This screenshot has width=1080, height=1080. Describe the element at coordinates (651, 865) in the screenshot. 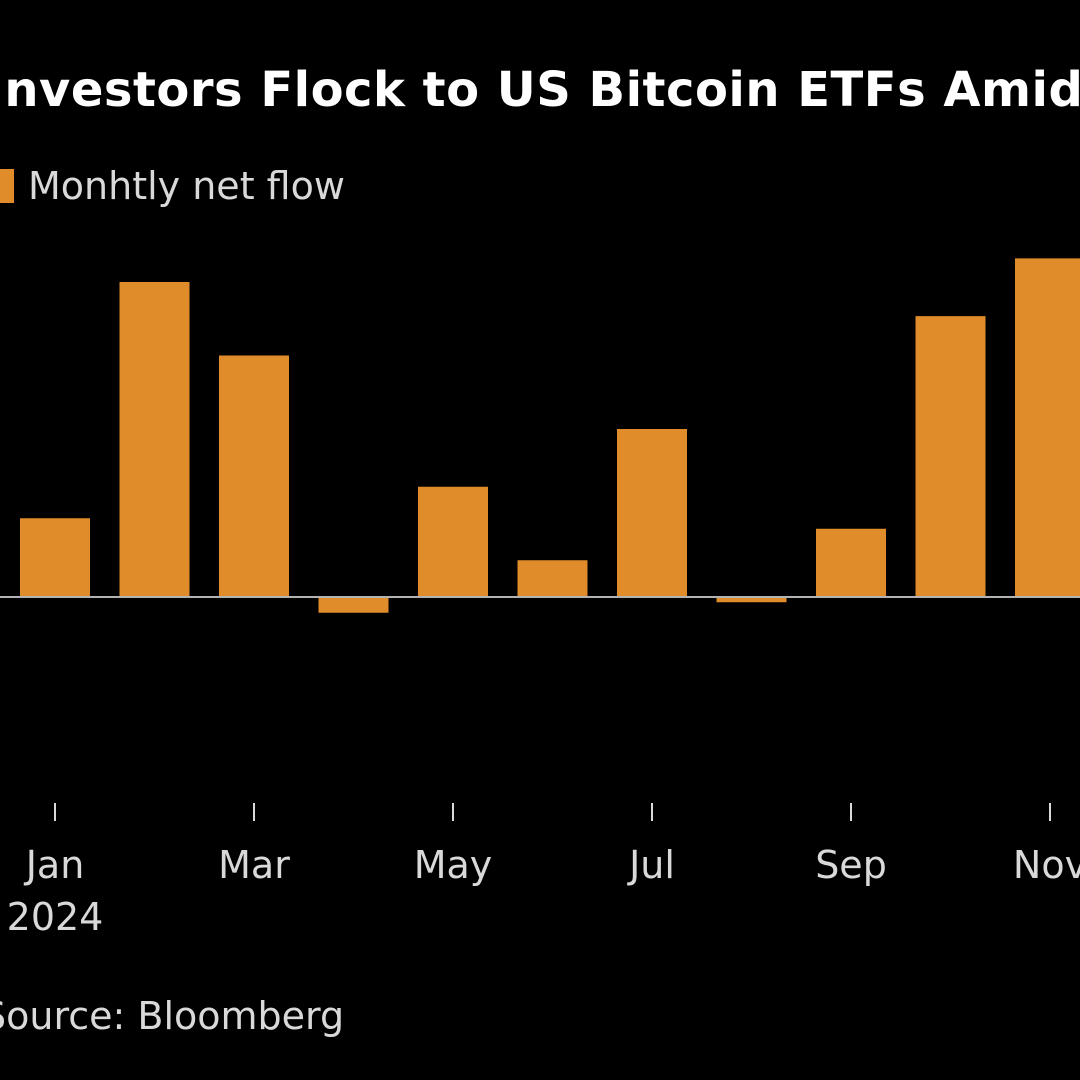

I see `tick-label-jul: Jul` at that location.